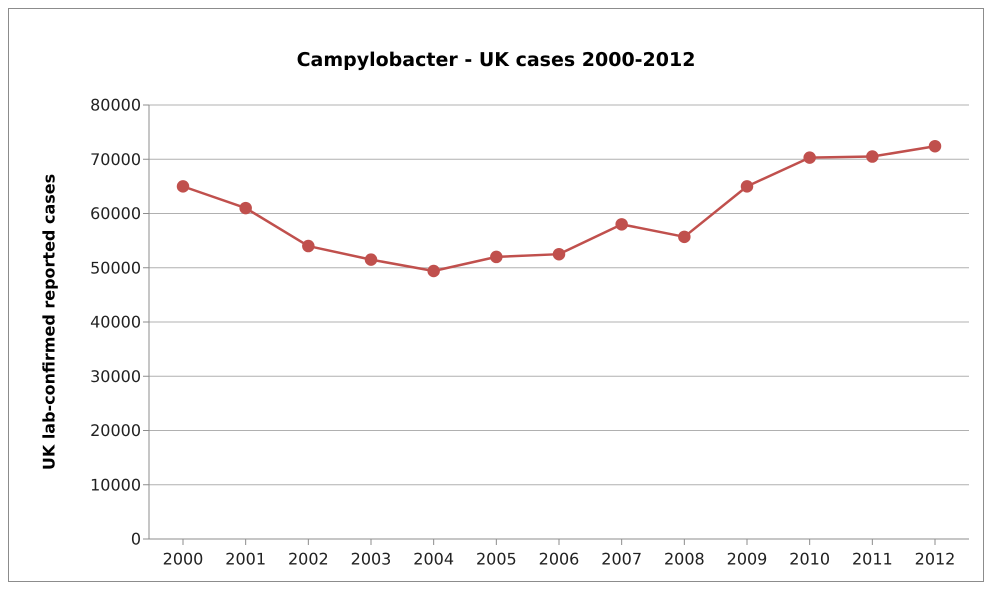 This screenshot has height=590, width=992. Describe the element at coordinates (621, 558) in the screenshot. I see `x-tick-label: 2007` at that location.